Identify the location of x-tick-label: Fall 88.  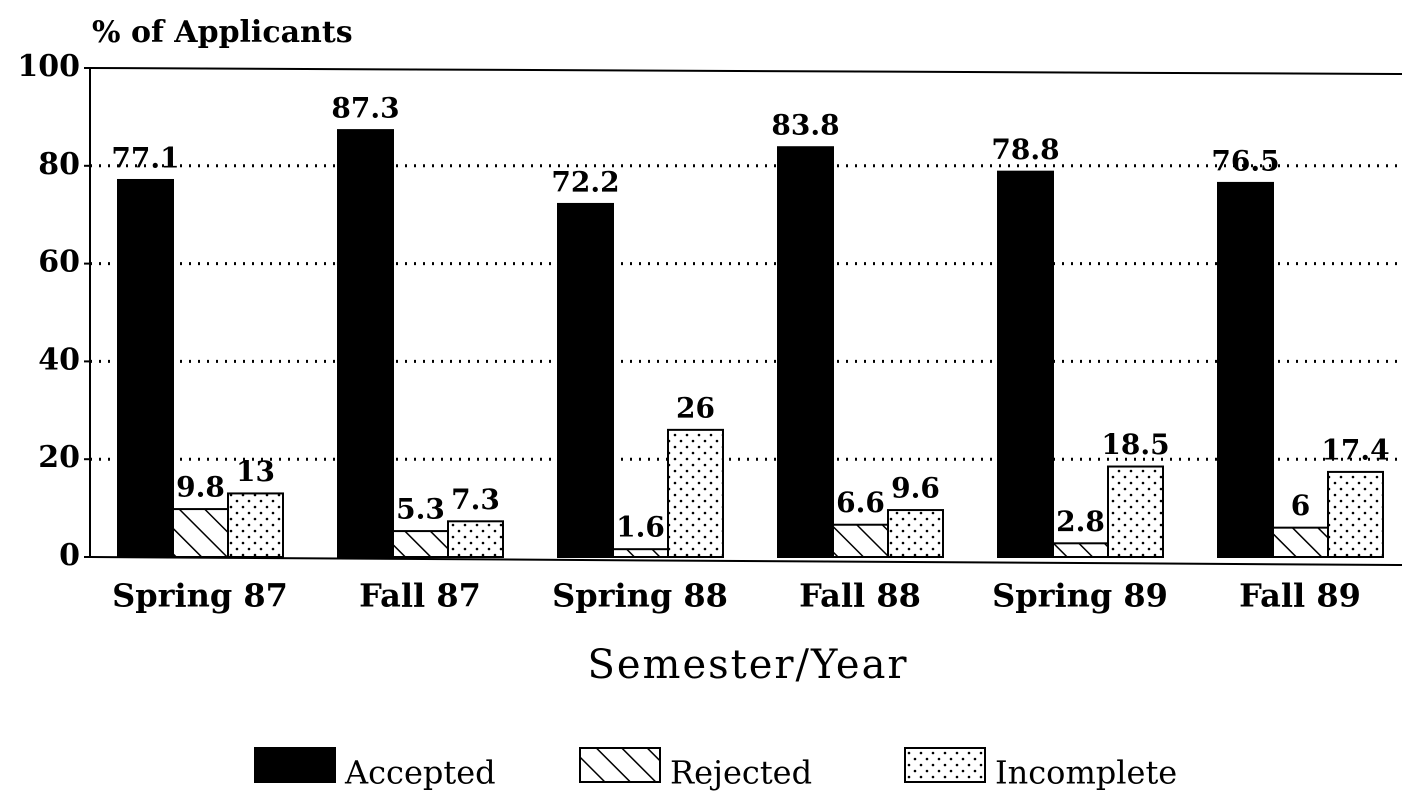
(860, 596).